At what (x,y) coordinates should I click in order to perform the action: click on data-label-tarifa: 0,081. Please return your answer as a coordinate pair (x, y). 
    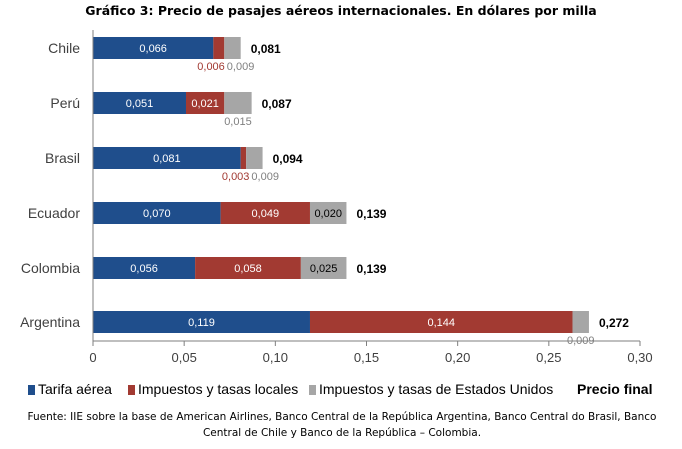
    Looking at the image, I should click on (167, 159).